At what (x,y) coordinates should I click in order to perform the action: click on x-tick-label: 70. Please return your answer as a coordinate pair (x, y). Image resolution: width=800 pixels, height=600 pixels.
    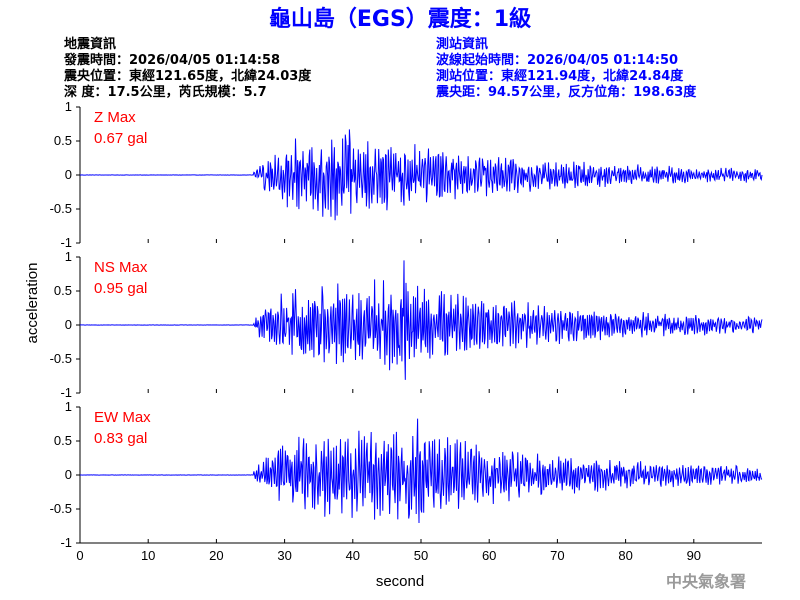
    Looking at the image, I should click on (557, 555).